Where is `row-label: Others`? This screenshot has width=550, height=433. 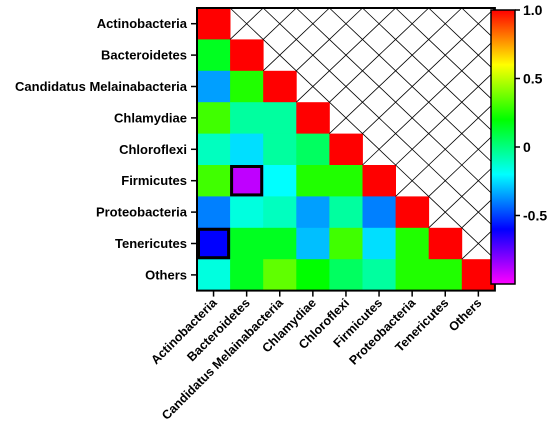 row-label: Others is located at coordinates (166, 274).